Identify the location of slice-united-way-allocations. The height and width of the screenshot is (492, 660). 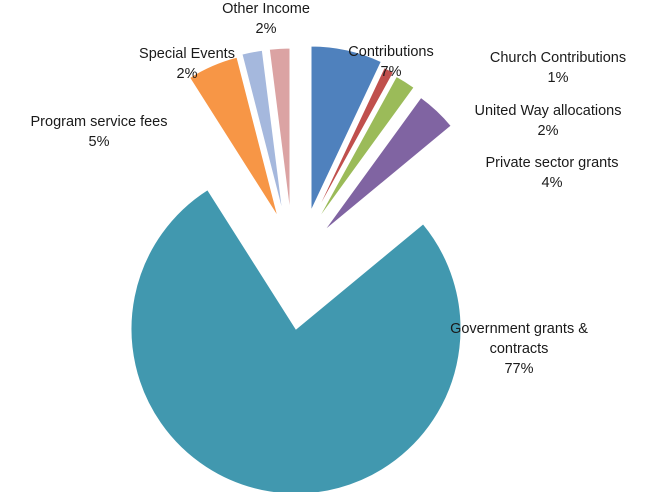
(365, 148).